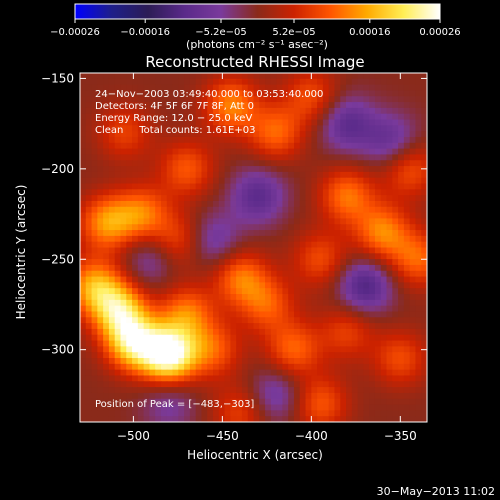 Image resolution: width=500 pixels, height=500 pixels. What do you see at coordinates (145, 32) in the screenshot?
I see `colorbar-tick-label: −0.00016` at bounding box center [145, 32].